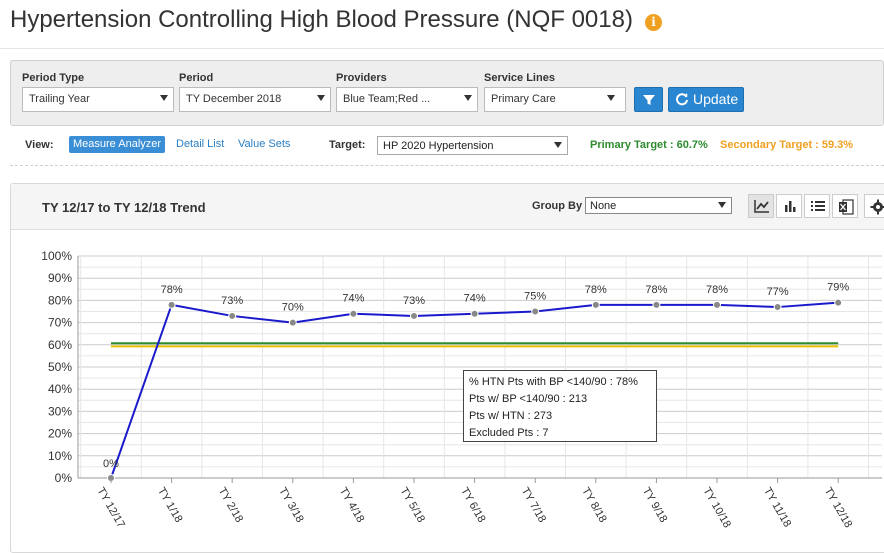 This screenshot has width=884, height=553. I want to click on x-tick-label: TY 1/18, so click(170, 505).